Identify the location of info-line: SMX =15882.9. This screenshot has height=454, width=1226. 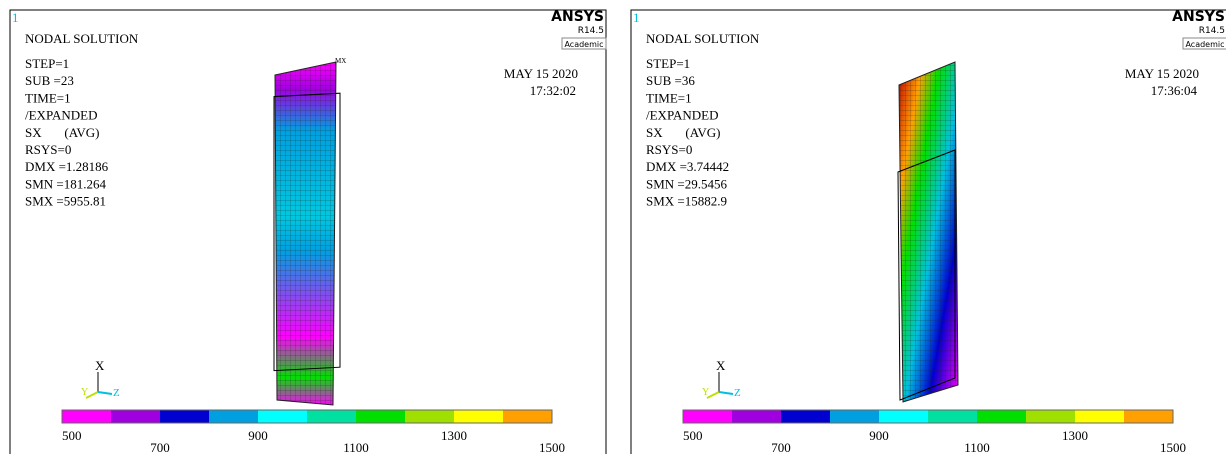
(686, 201).